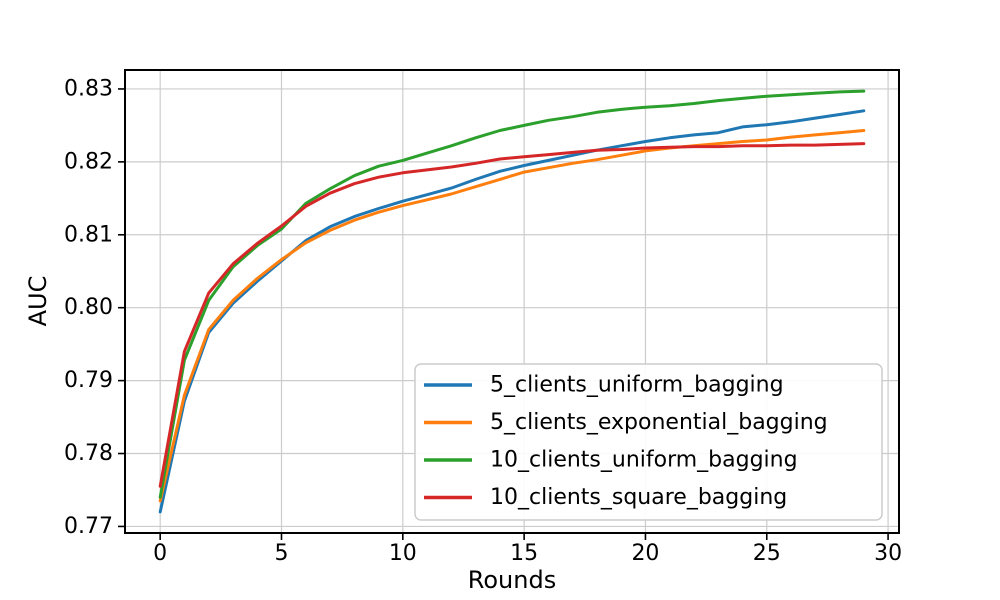 The height and width of the screenshot is (600, 1000). Describe the element at coordinates (88, 380) in the screenshot. I see `y-tick-label: 0.79` at that location.